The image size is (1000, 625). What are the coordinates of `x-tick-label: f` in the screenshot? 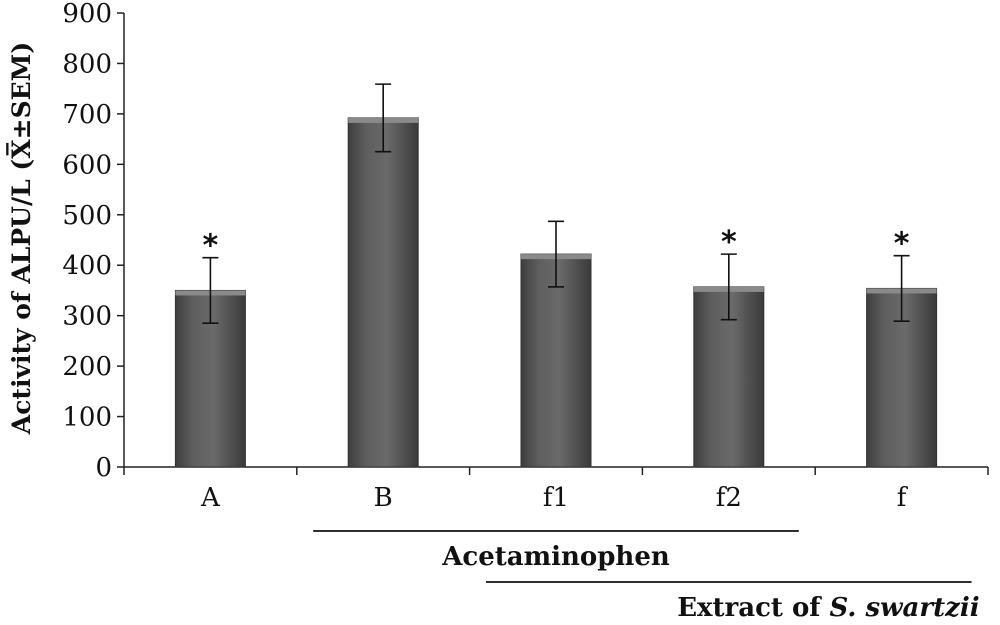 It's located at (903, 498).